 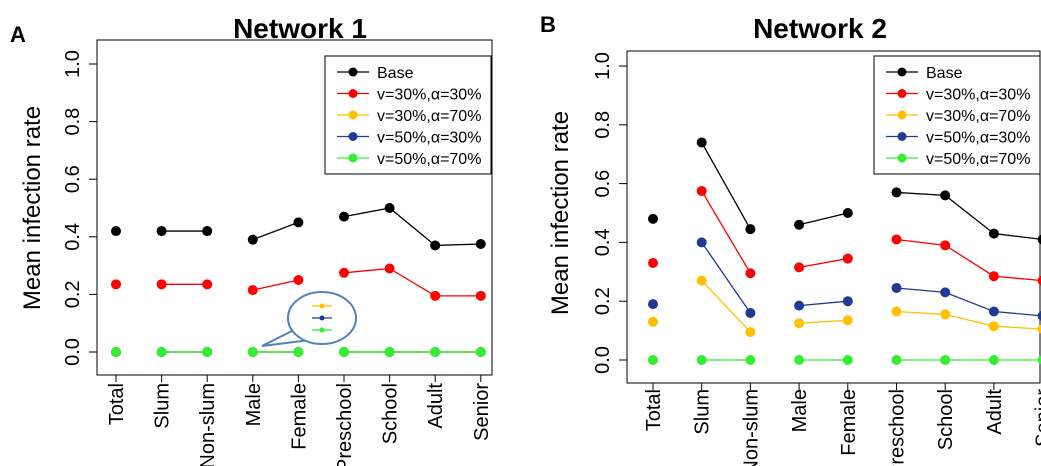 I want to click on x-tick-label: School, so click(x=391, y=413).